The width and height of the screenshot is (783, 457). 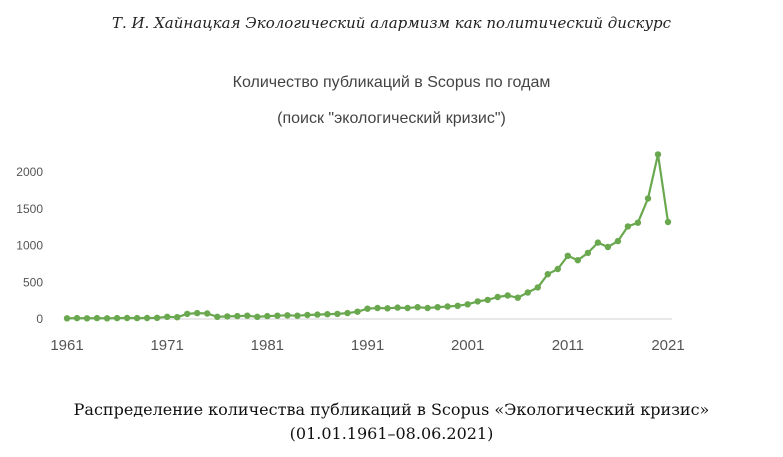 What do you see at coordinates (66, 345) in the screenshot?
I see `x-tick-label: 1961` at bounding box center [66, 345].